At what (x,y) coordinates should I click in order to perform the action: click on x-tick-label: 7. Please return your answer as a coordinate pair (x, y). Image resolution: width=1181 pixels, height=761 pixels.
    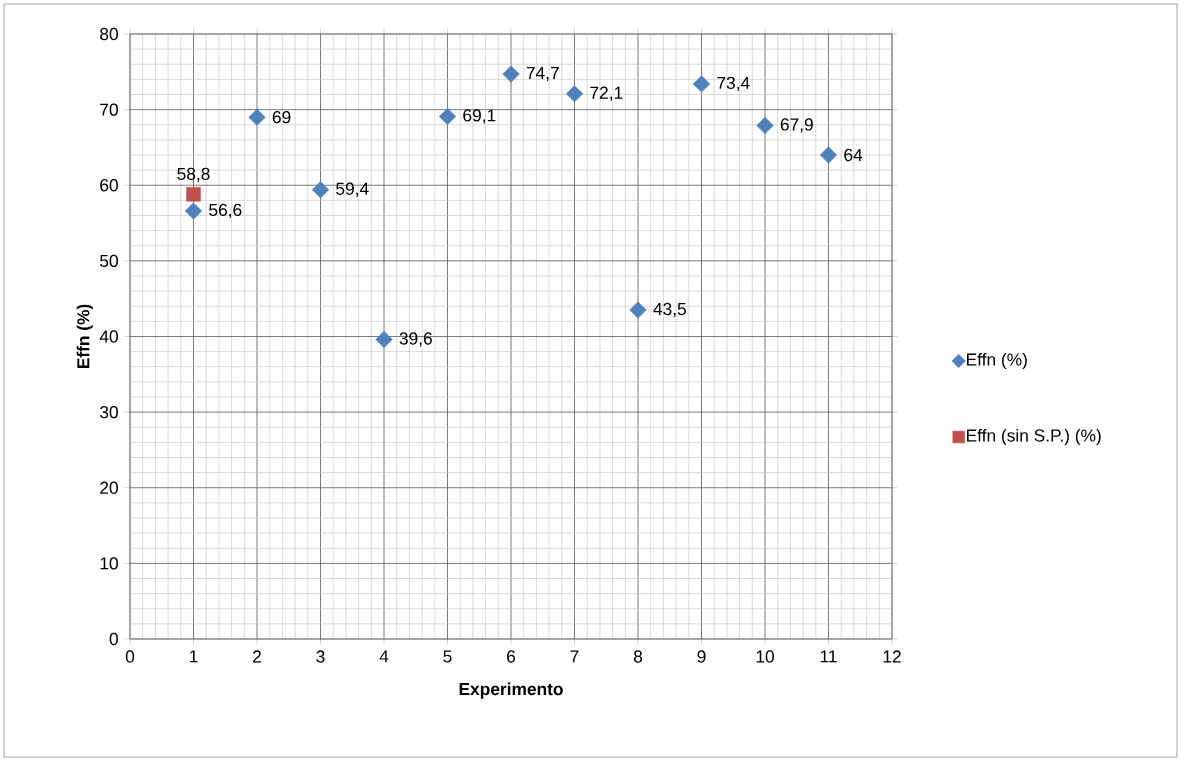
    Looking at the image, I should click on (574, 656).